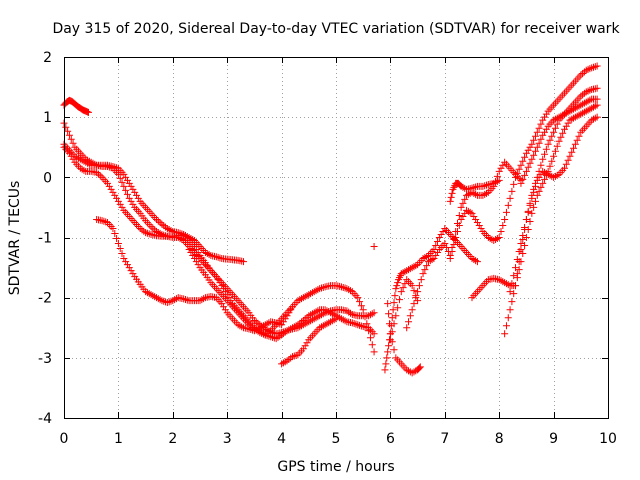 The width and height of the screenshot is (640, 480). I want to click on x-tick-label: 3, so click(227, 439).